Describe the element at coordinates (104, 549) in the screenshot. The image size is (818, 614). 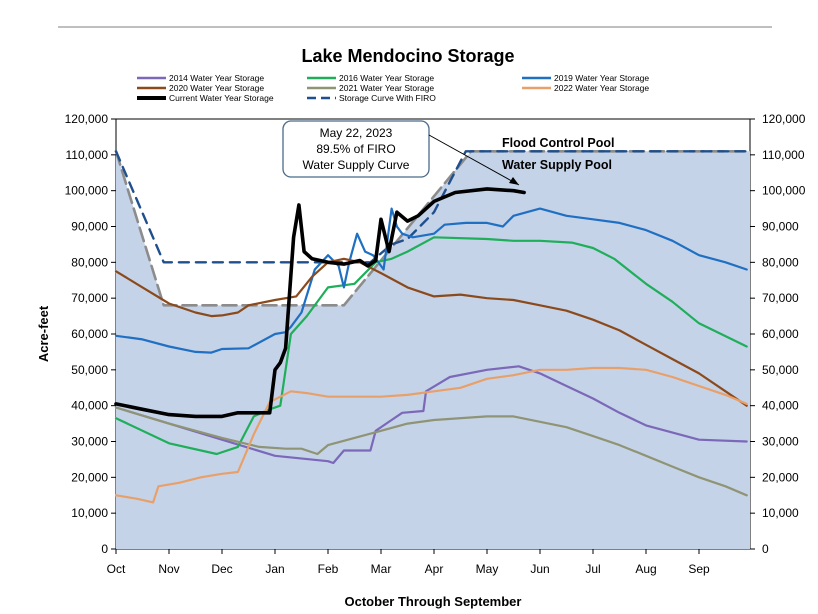
I see `y-tick-label-left-0: 0` at that location.